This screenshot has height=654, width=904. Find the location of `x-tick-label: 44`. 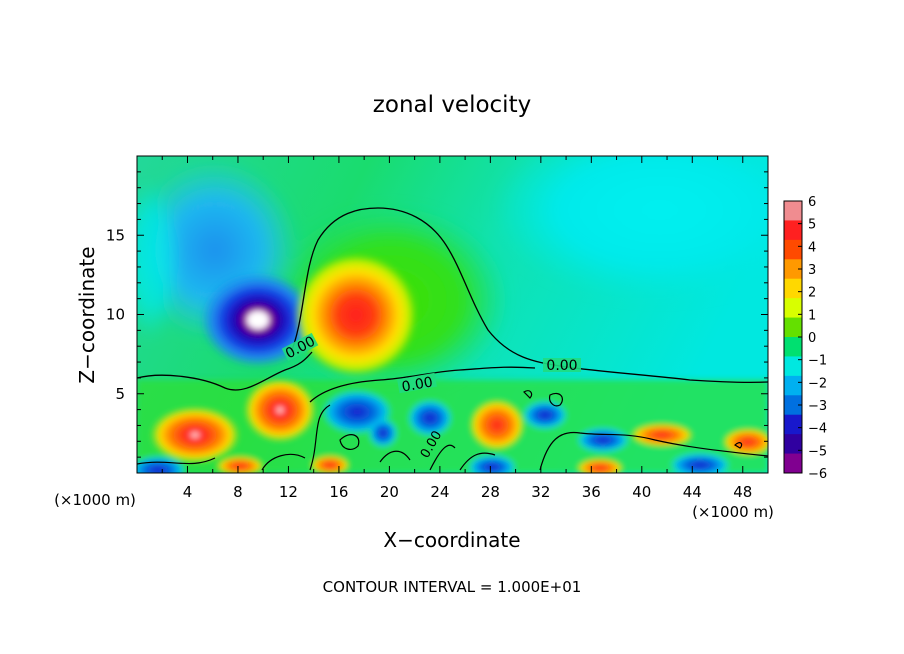

x-tick-label: 44 is located at coordinates (692, 492).